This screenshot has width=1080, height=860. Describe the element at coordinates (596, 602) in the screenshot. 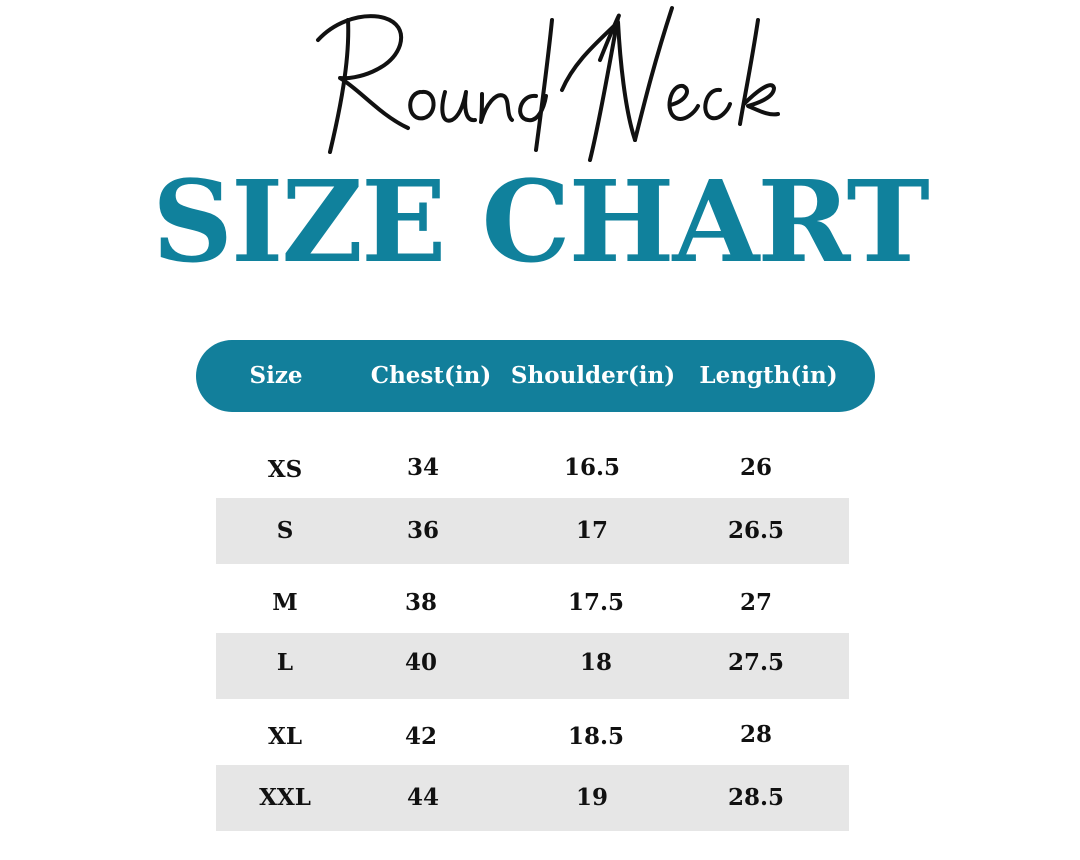

I see `cell-shoulder: 17.5` at that location.